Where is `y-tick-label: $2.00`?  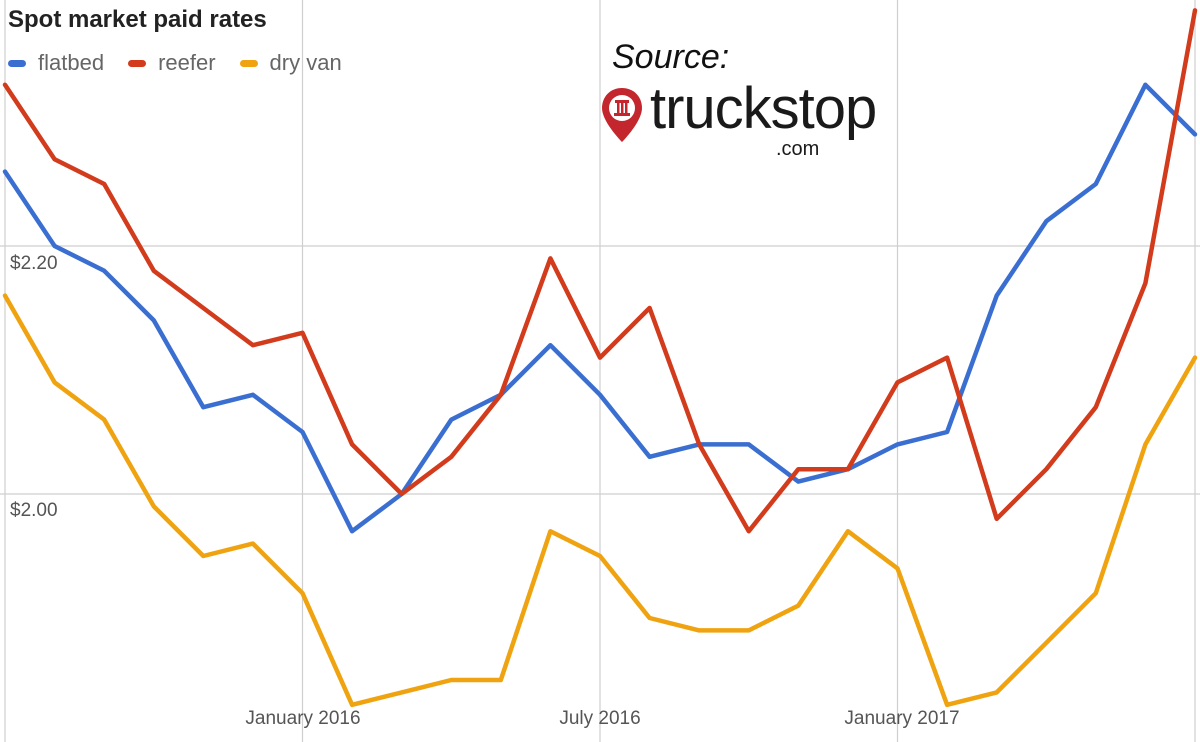 y-tick-label: $2.00 is located at coordinates (34, 510).